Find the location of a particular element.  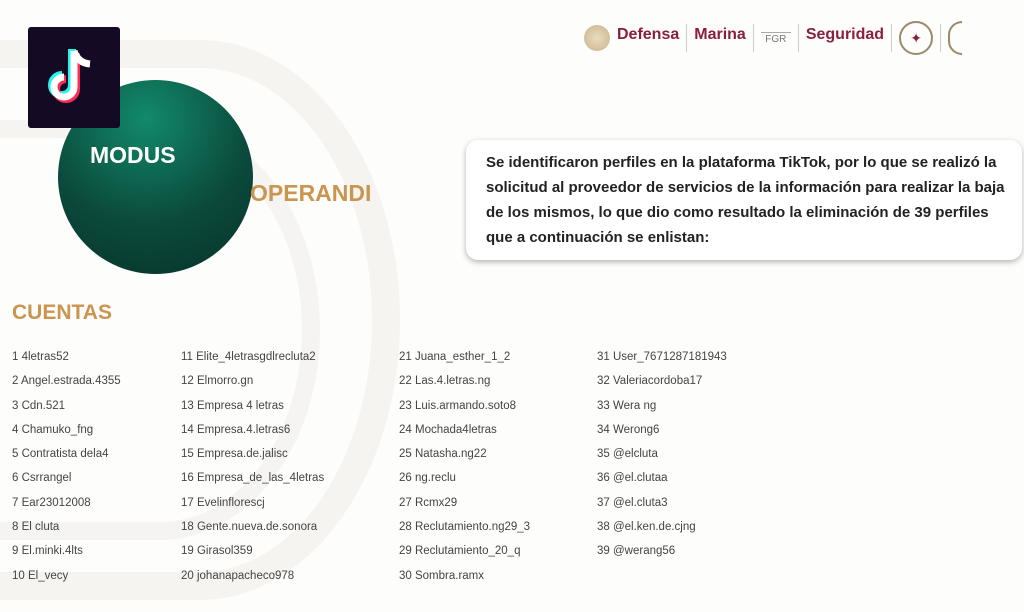

list-item: 8 El cluta is located at coordinates (36, 527).